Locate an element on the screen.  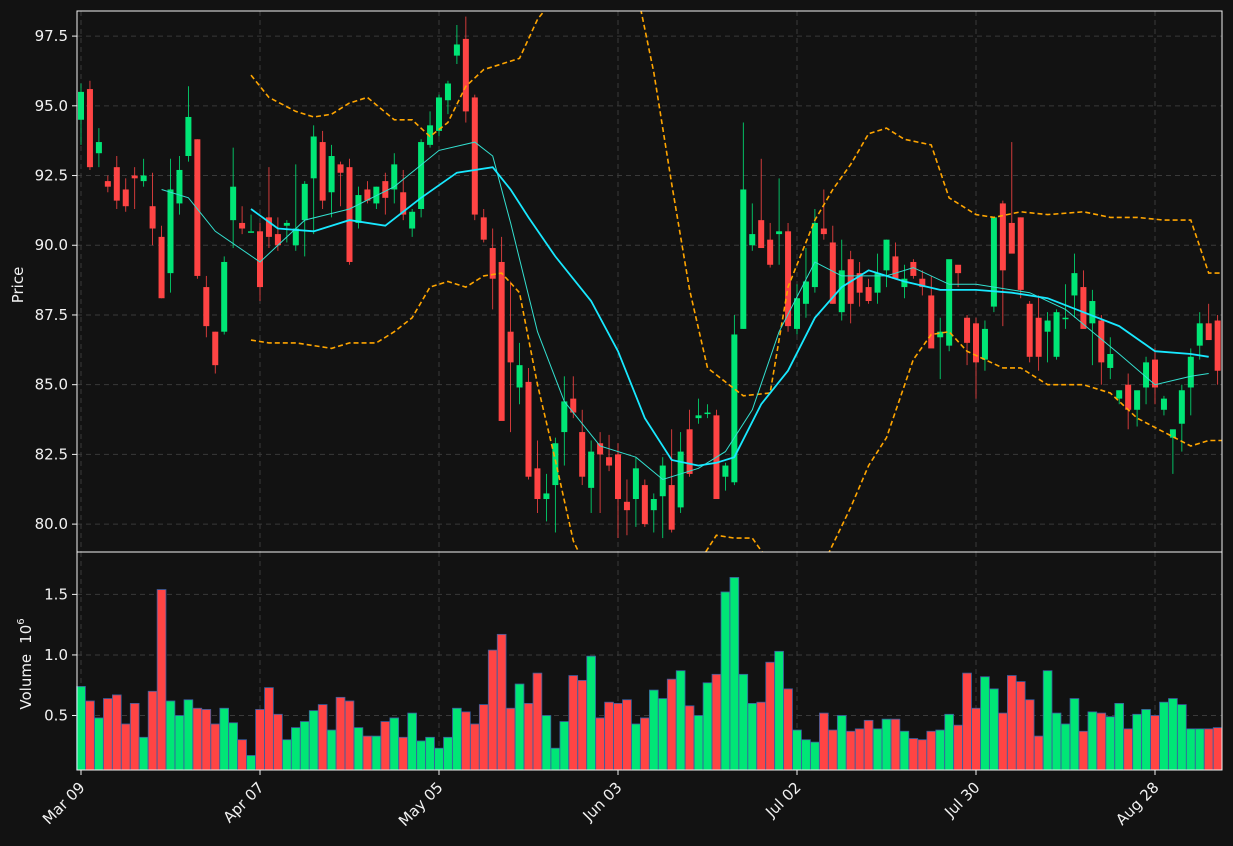
price-axis-label: Price is located at coordinates (18, 285).